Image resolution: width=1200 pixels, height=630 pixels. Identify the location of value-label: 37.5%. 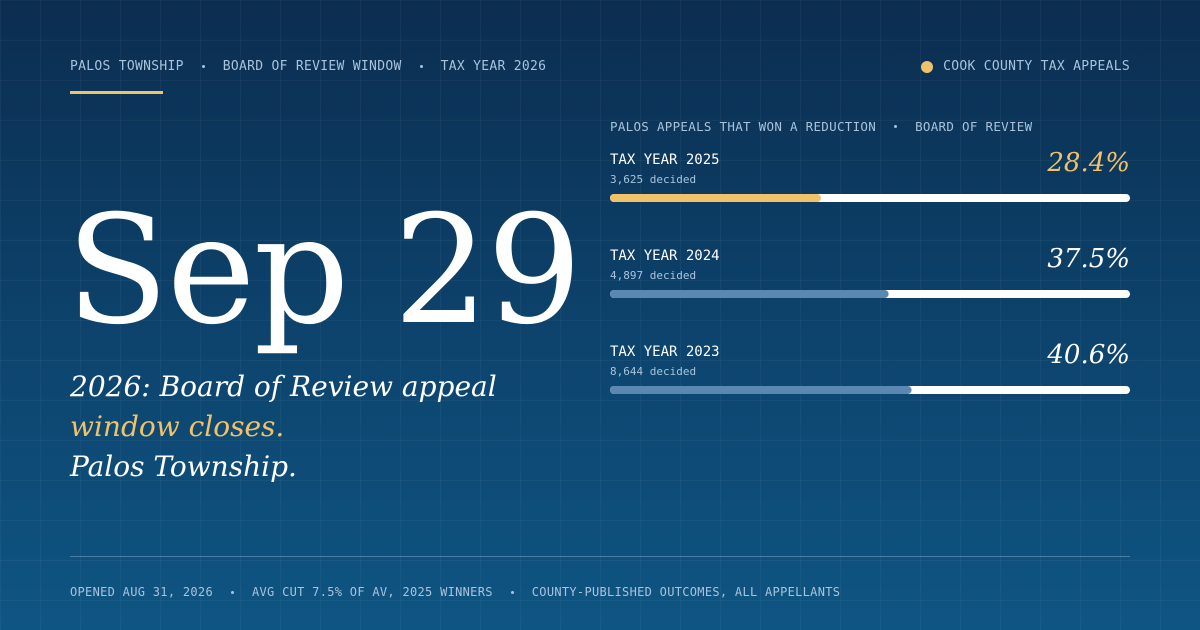
(1088, 259).